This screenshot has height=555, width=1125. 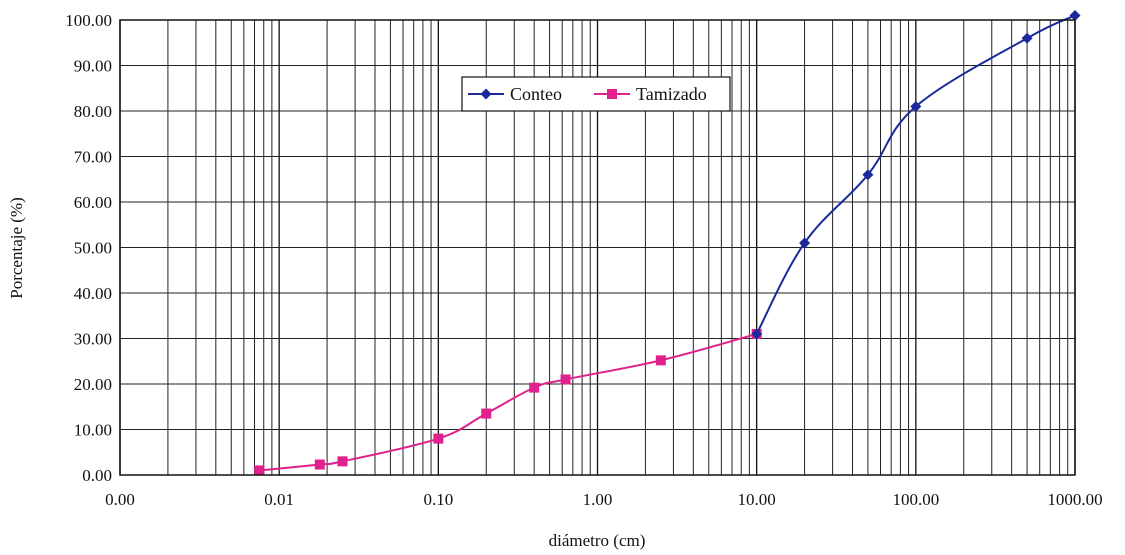 I want to click on x-tick-label: 0.10, so click(x=438, y=499).